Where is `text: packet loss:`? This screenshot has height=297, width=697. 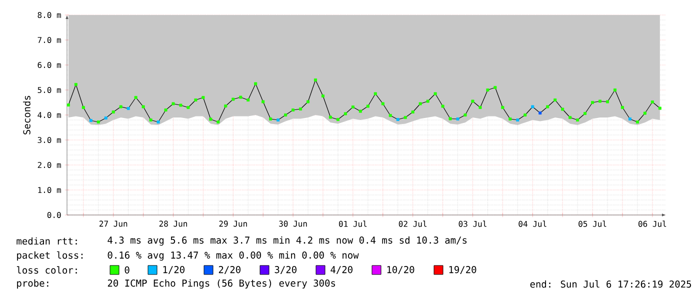
text: packet loss: is located at coordinates (50, 256).